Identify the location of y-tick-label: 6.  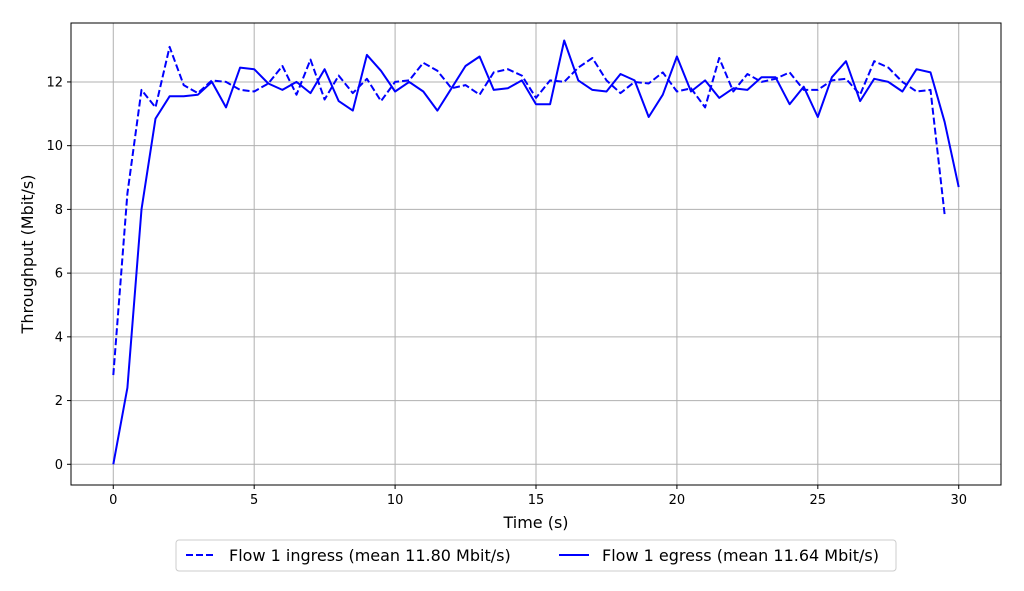
(59, 274).